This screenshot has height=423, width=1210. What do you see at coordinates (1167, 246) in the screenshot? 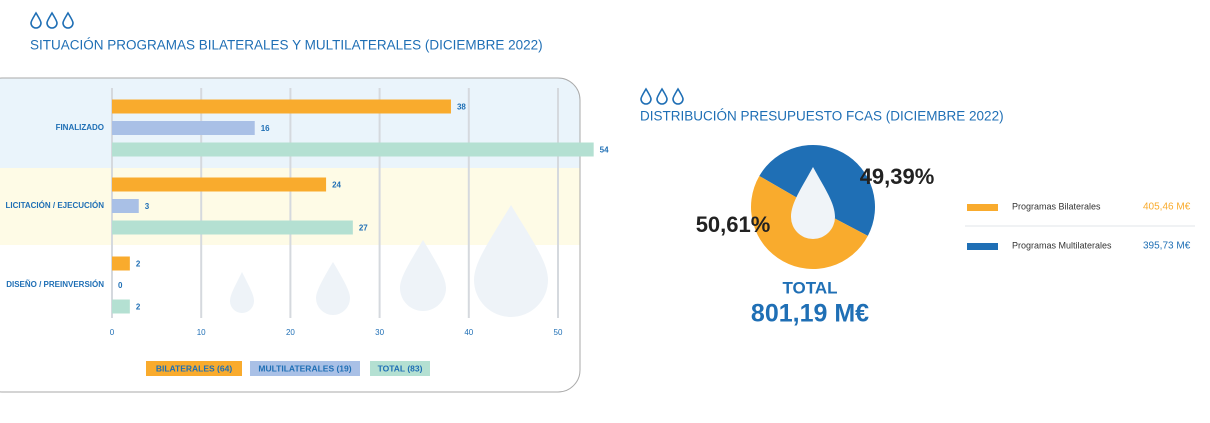
I see `legend-amount: 395,73 M€` at bounding box center [1167, 246].